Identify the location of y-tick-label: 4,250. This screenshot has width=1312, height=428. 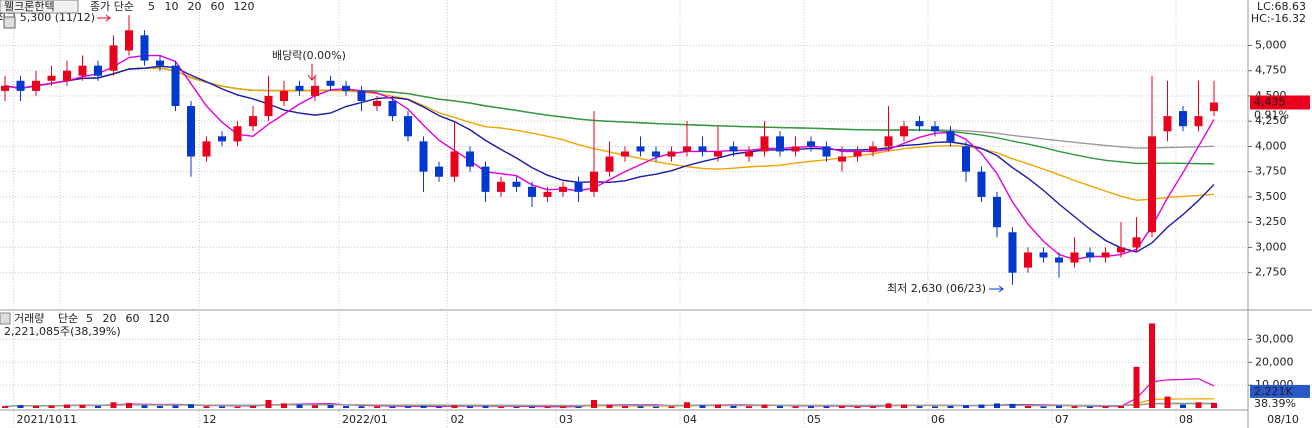
(1271, 120).